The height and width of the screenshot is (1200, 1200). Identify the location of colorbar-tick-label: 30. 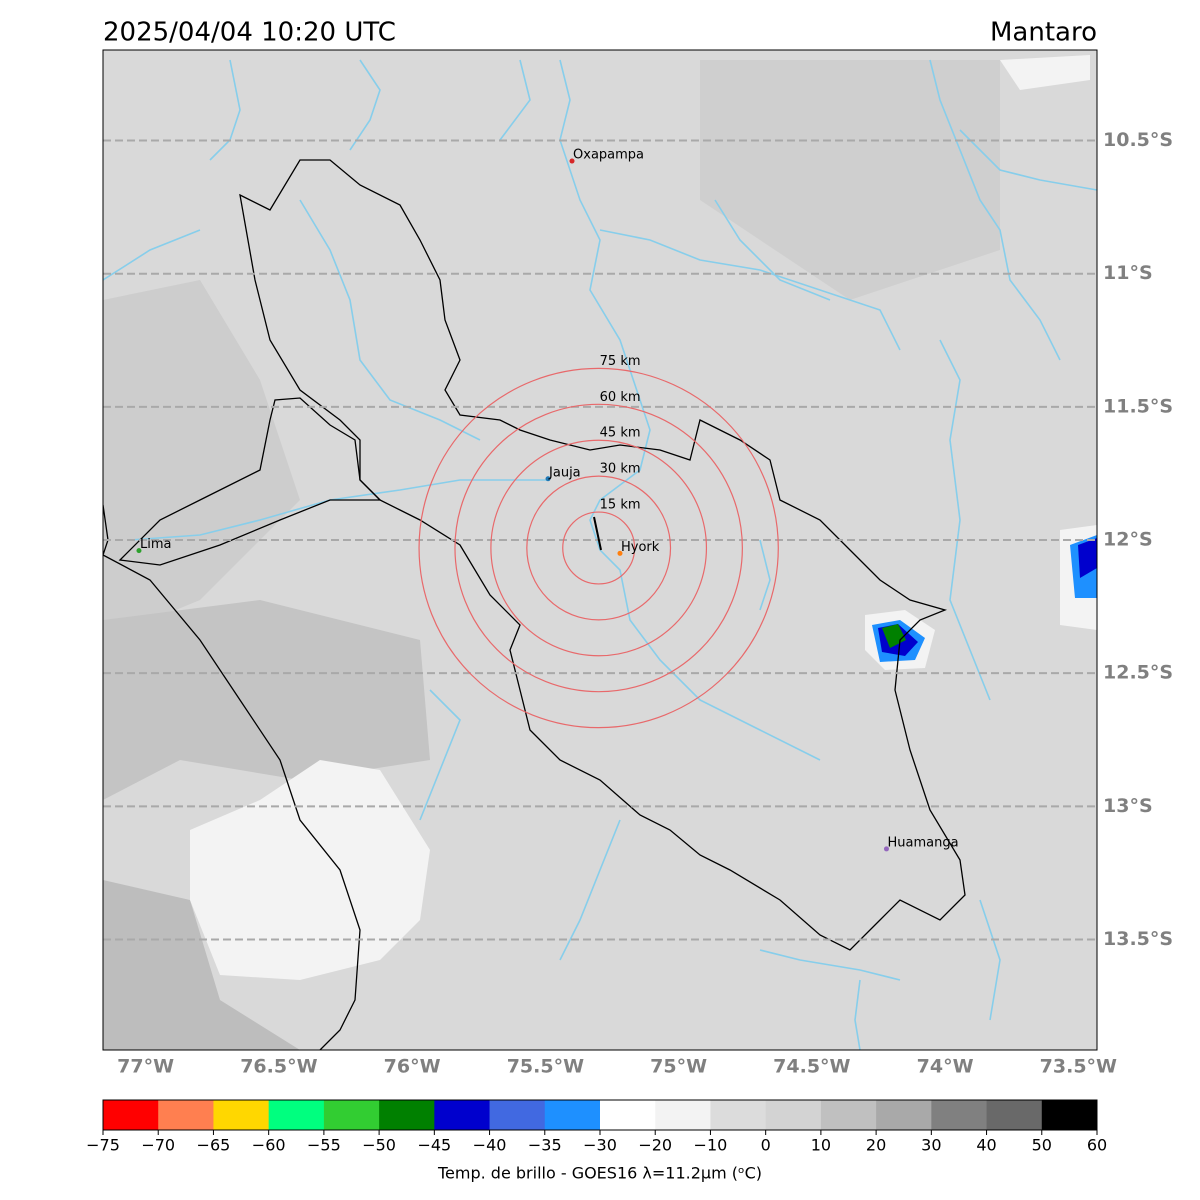
(931, 1145).